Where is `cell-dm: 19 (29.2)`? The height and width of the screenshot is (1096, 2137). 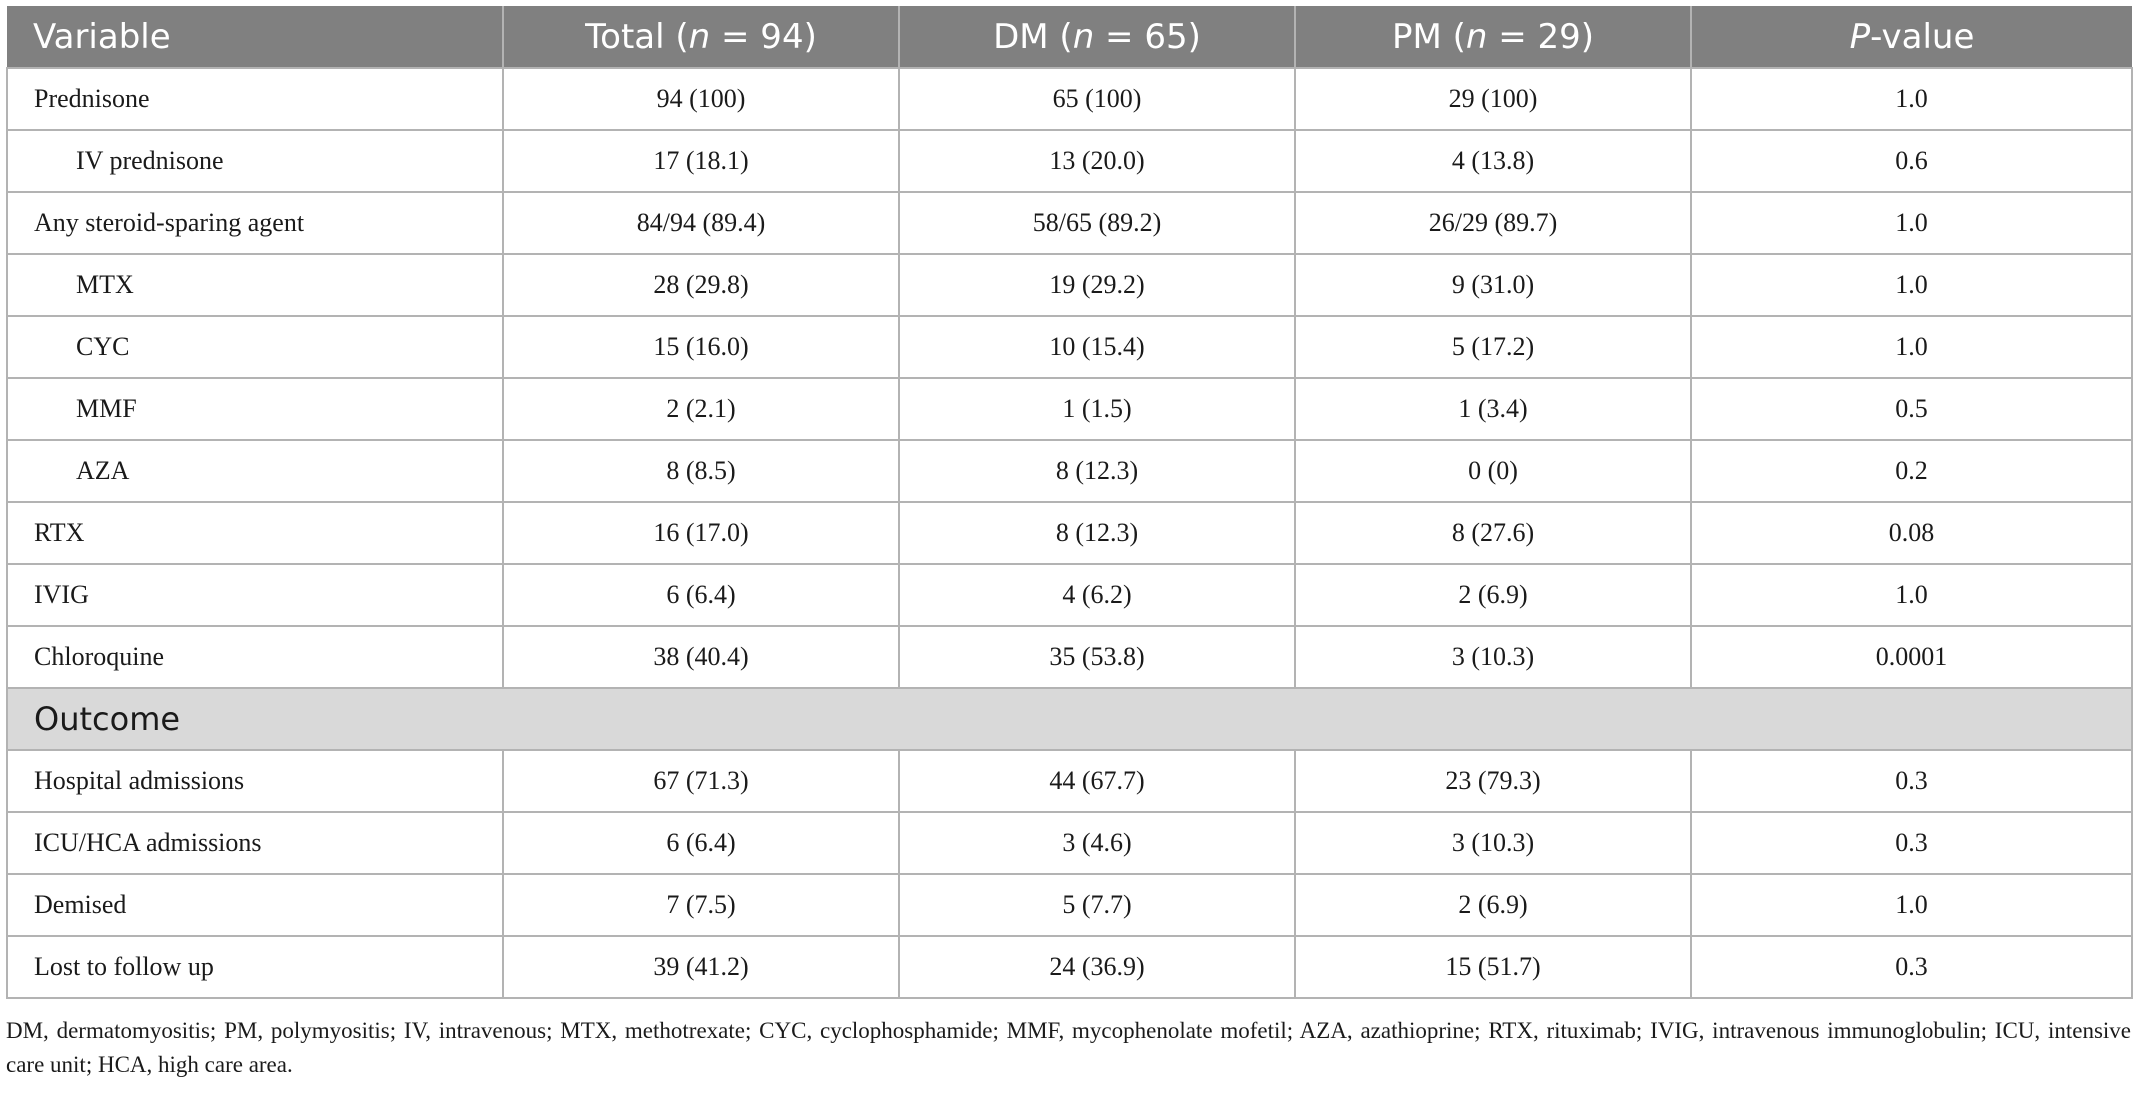 cell-dm: 19 (29.2) is located at coordinates (1097, 285).